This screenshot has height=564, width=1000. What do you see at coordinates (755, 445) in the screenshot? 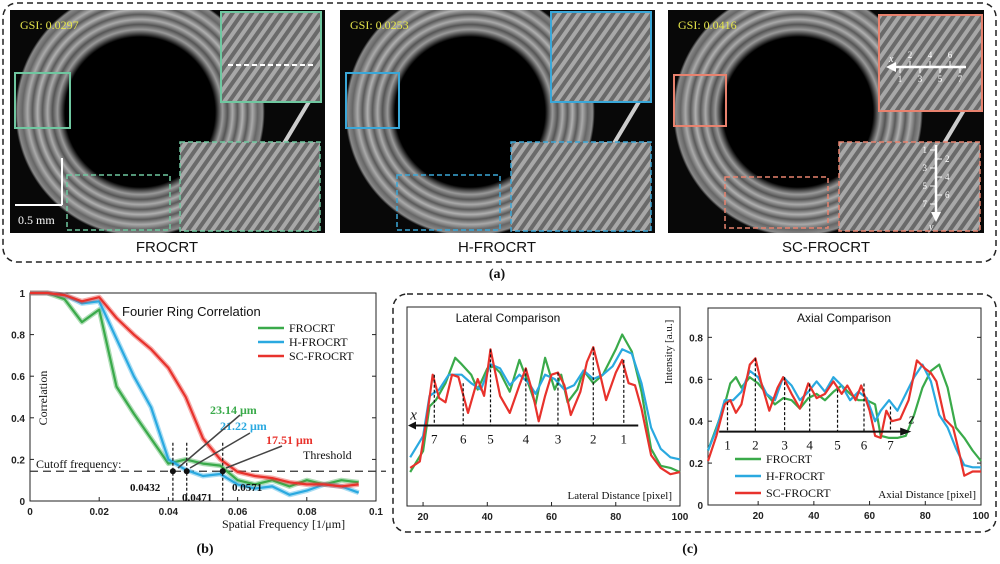
I see `peak-marker-label: 2` at bounding box center [755, 445].